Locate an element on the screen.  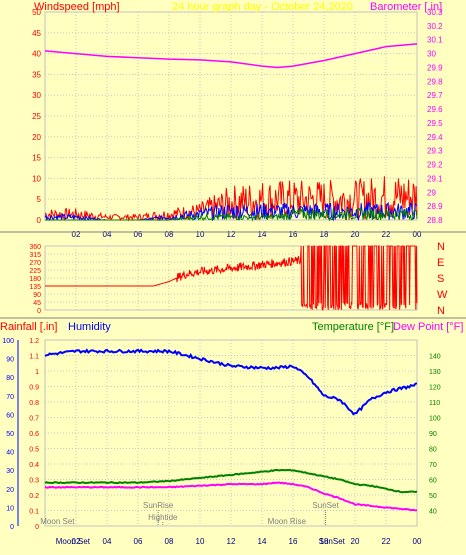
y2-tick-label: 29 is located at coordinates (431, 192).